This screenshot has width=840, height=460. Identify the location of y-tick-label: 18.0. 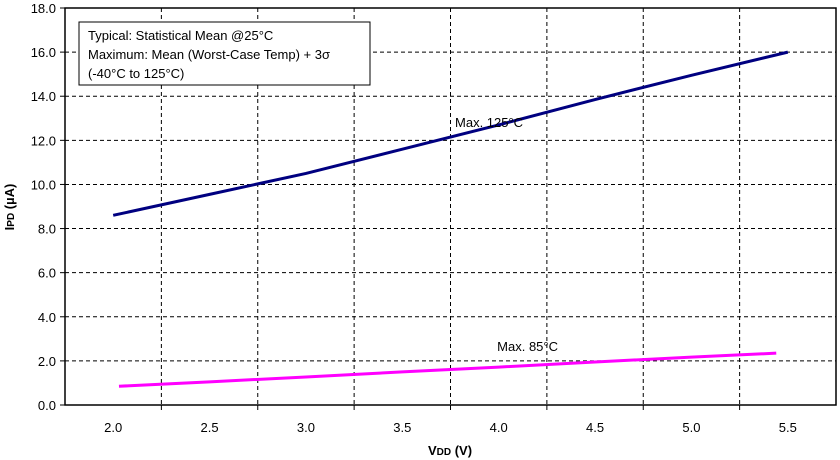
(43, 8).